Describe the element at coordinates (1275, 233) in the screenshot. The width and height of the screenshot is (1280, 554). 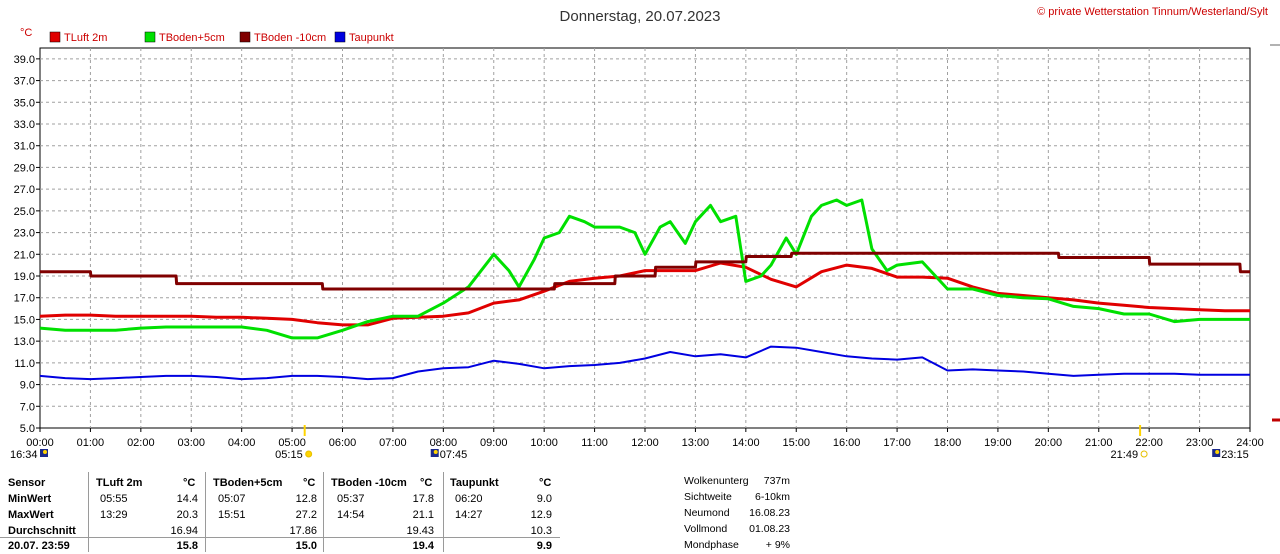
I see `edge-fragment` at that location.